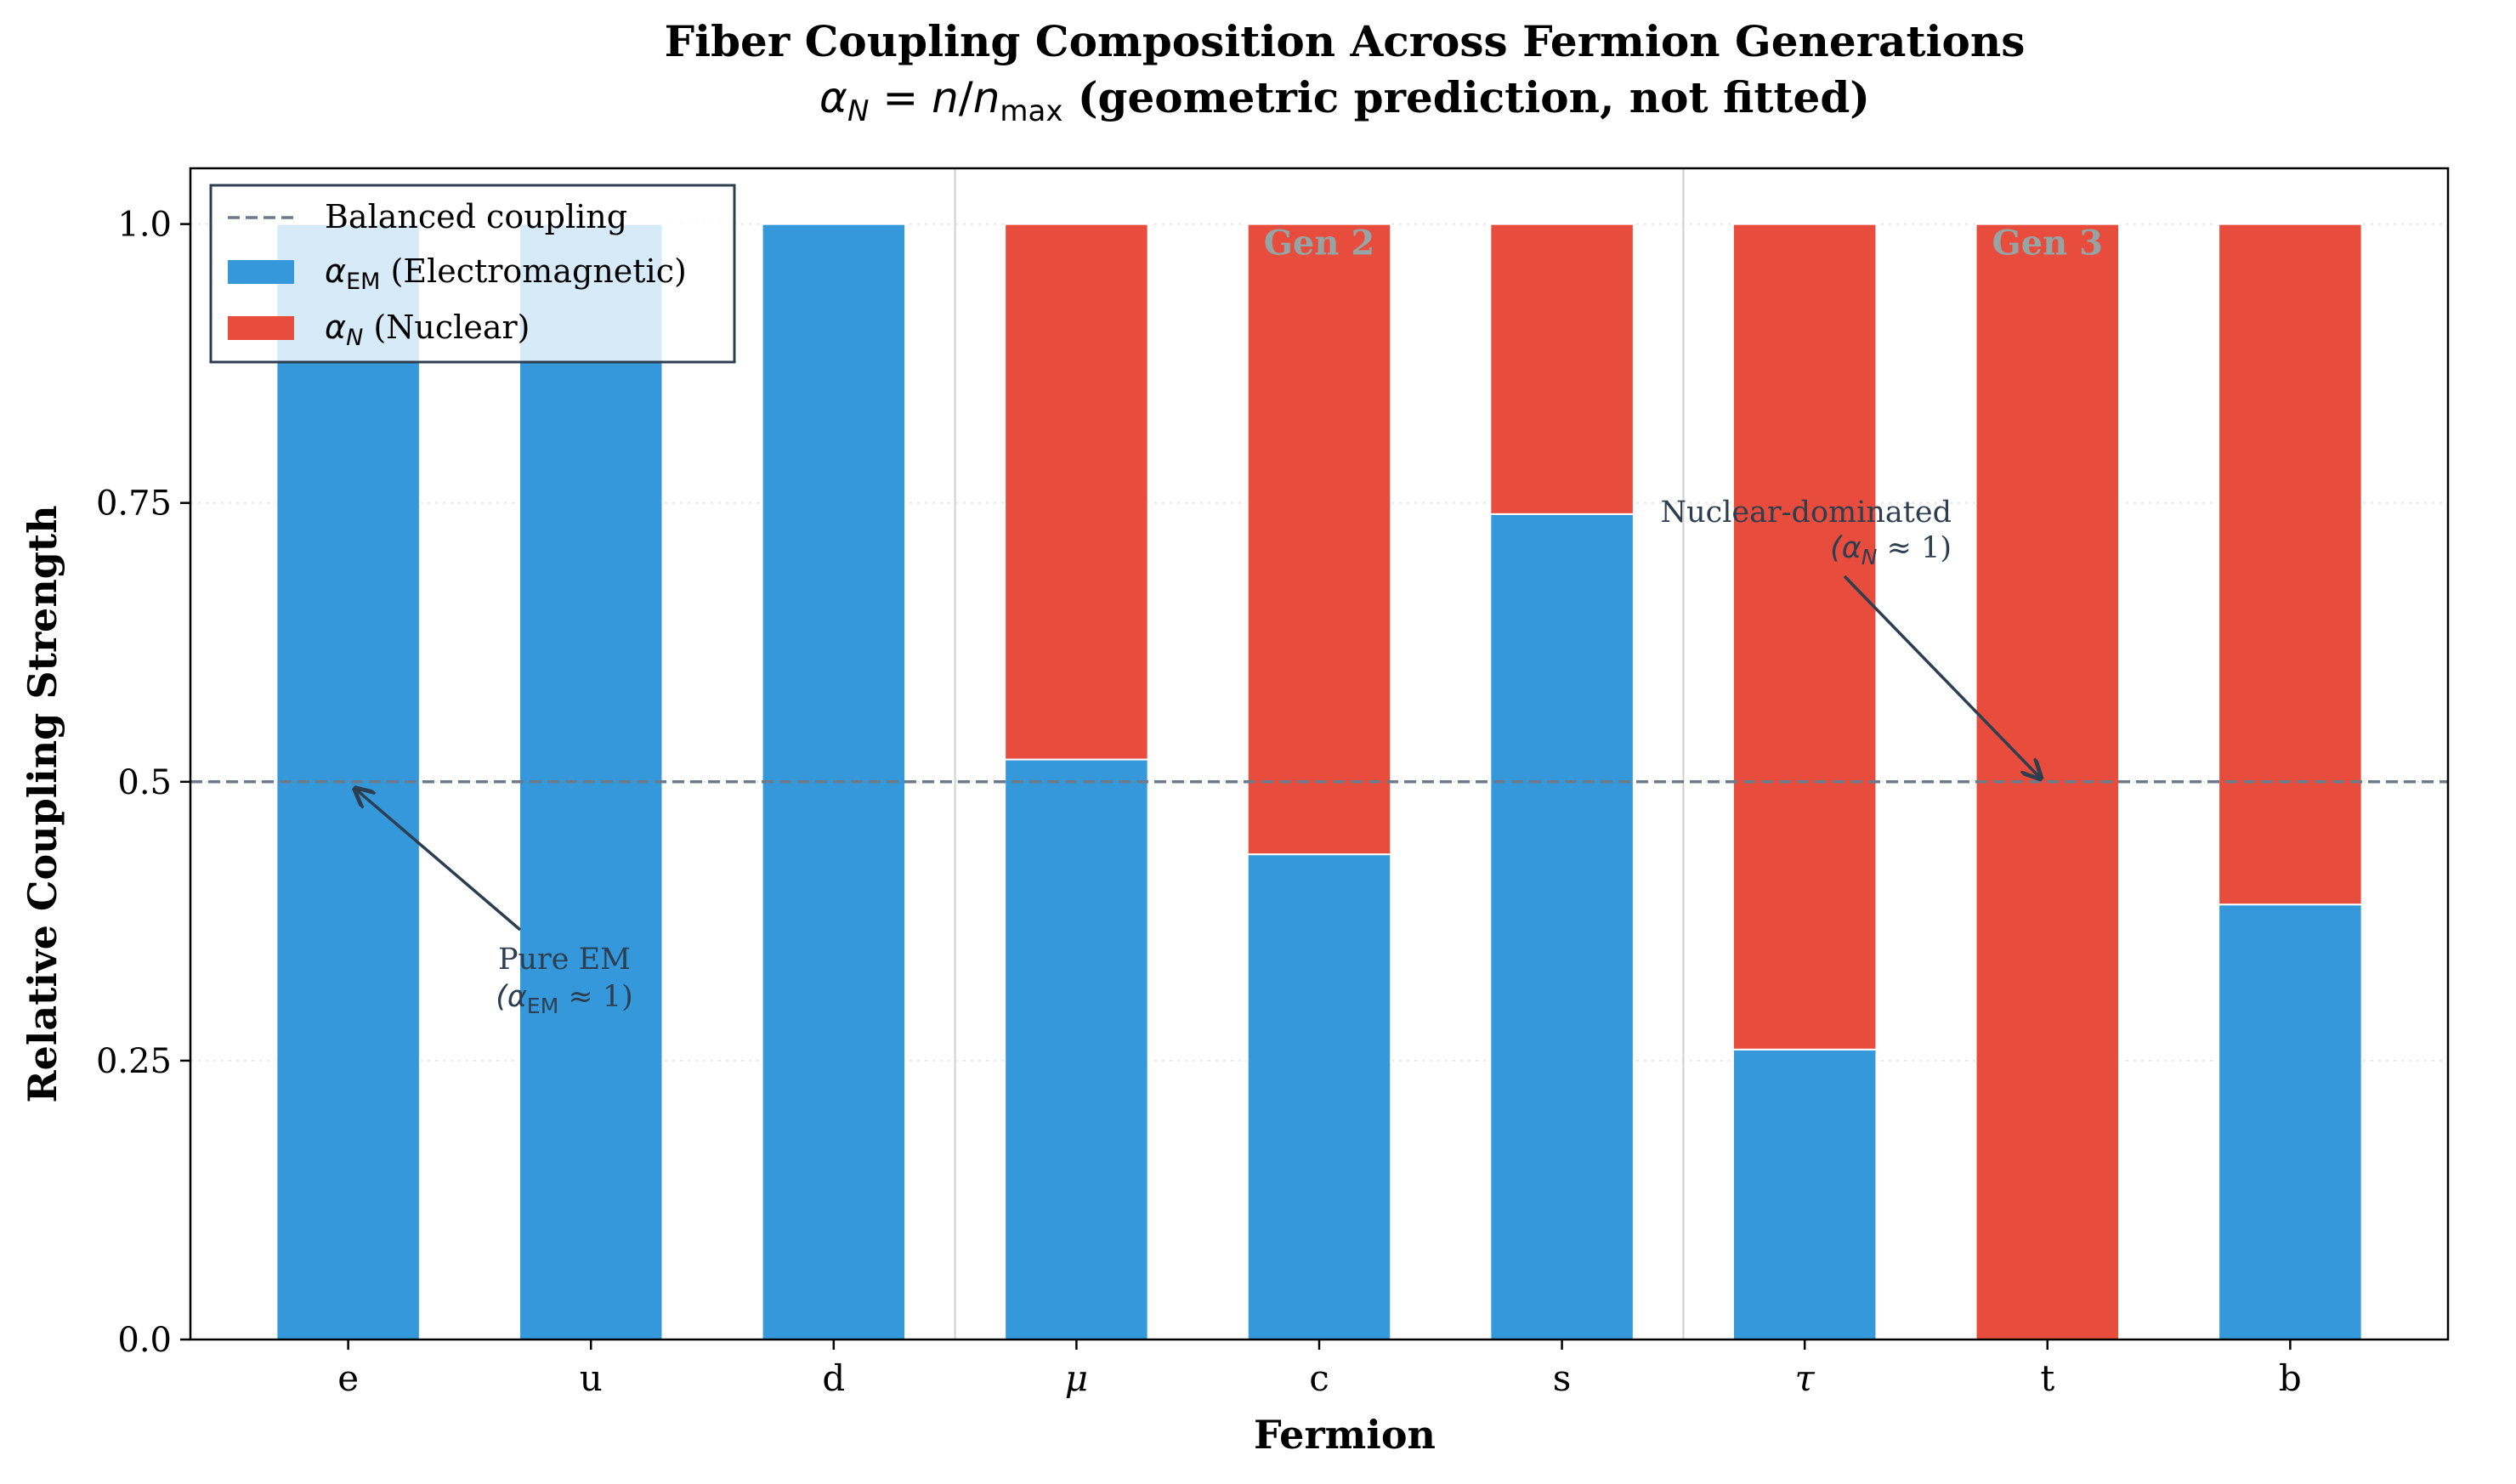  I want to click on subtitle-math: α, so click(833, 97).